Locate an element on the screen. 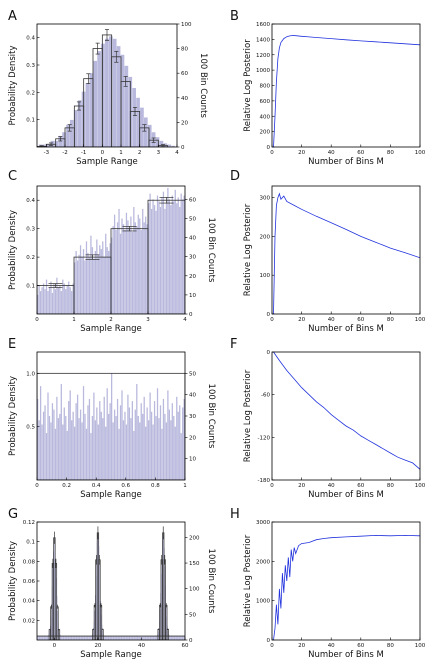 The width and height of the screenshot is (439, 672). y-tick-label: 0.2 is located at coordinates (30, 93).